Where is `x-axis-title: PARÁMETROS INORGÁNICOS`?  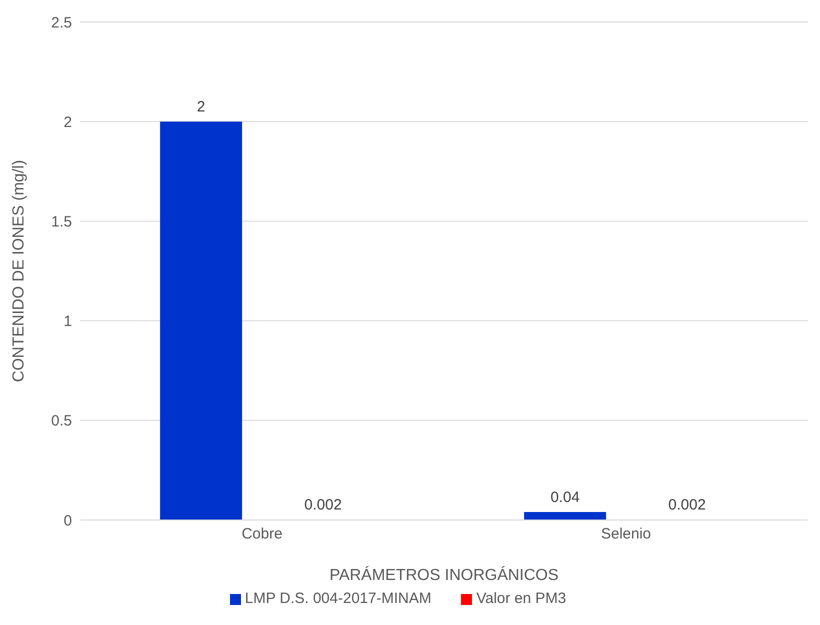
x-axis-title: PARÁMETROS INORGÁNICOS is located at coordinates (444, 575).